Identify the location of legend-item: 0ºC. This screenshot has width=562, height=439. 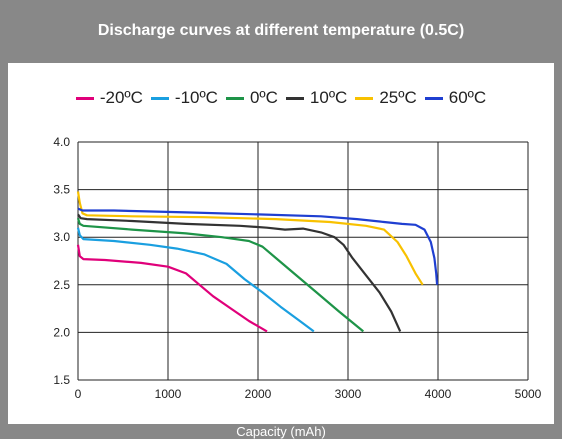
(251, 98).